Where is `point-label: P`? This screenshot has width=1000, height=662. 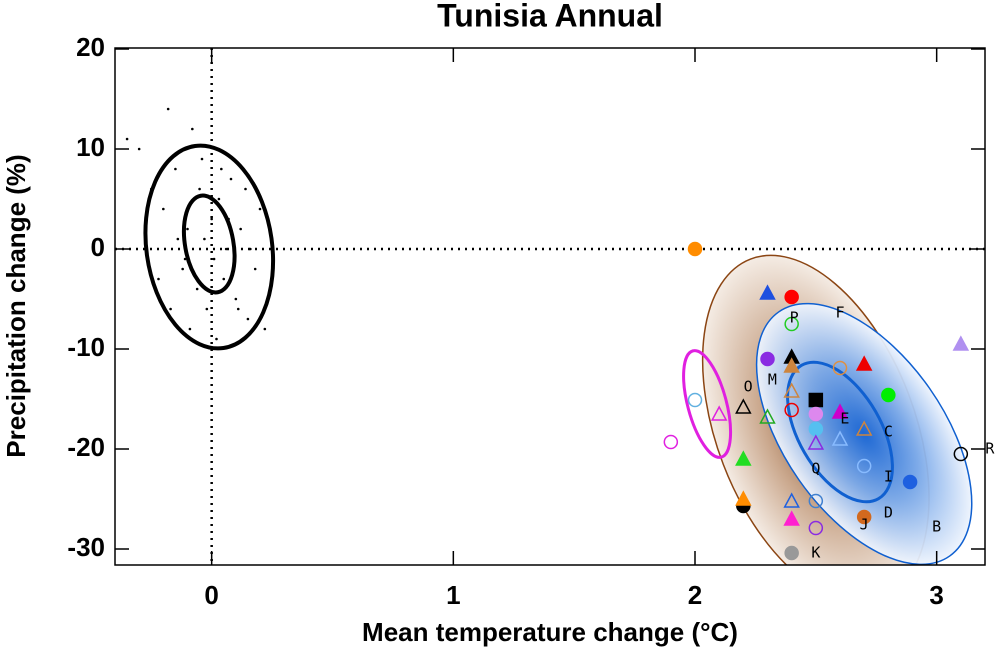
point-label: P is located at coordinates (794, 318).